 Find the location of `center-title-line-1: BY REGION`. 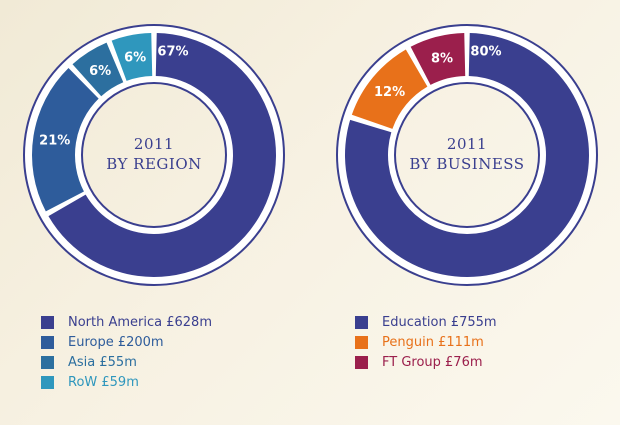

center-title-line-1: BY REGION is located at coordinates (154, 164).